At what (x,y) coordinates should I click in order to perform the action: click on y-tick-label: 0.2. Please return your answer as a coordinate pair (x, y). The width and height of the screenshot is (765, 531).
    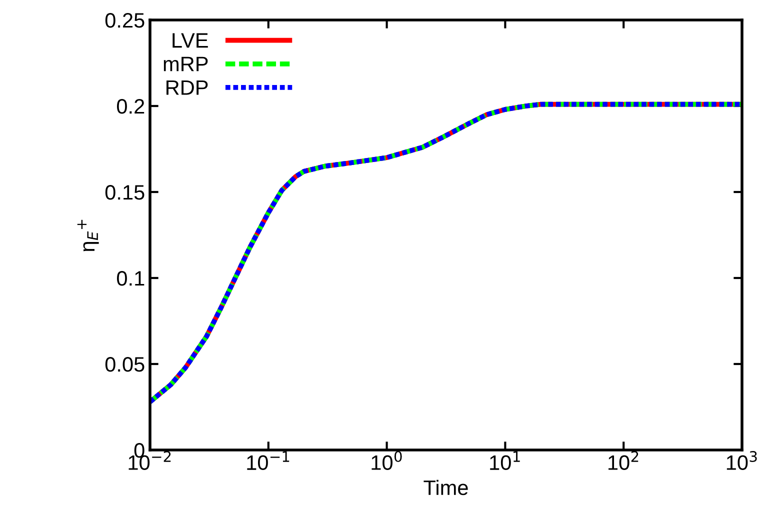
    Looking at the image, I should click on (130, 106).